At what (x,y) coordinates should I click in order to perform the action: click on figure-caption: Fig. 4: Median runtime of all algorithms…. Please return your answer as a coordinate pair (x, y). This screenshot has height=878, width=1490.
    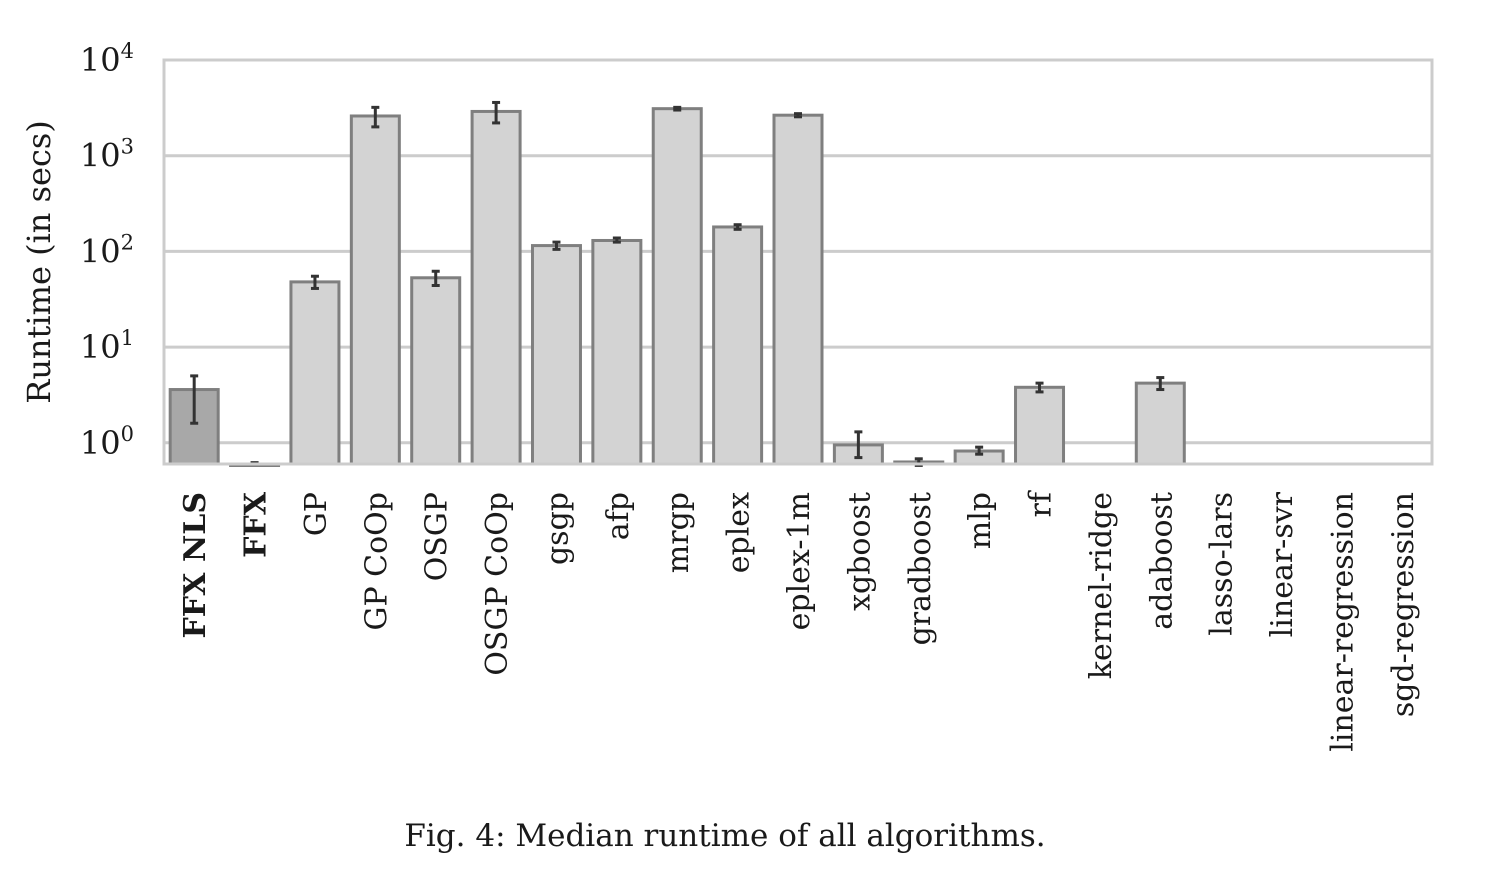
    Looking at the image, I should click on (725, 836).